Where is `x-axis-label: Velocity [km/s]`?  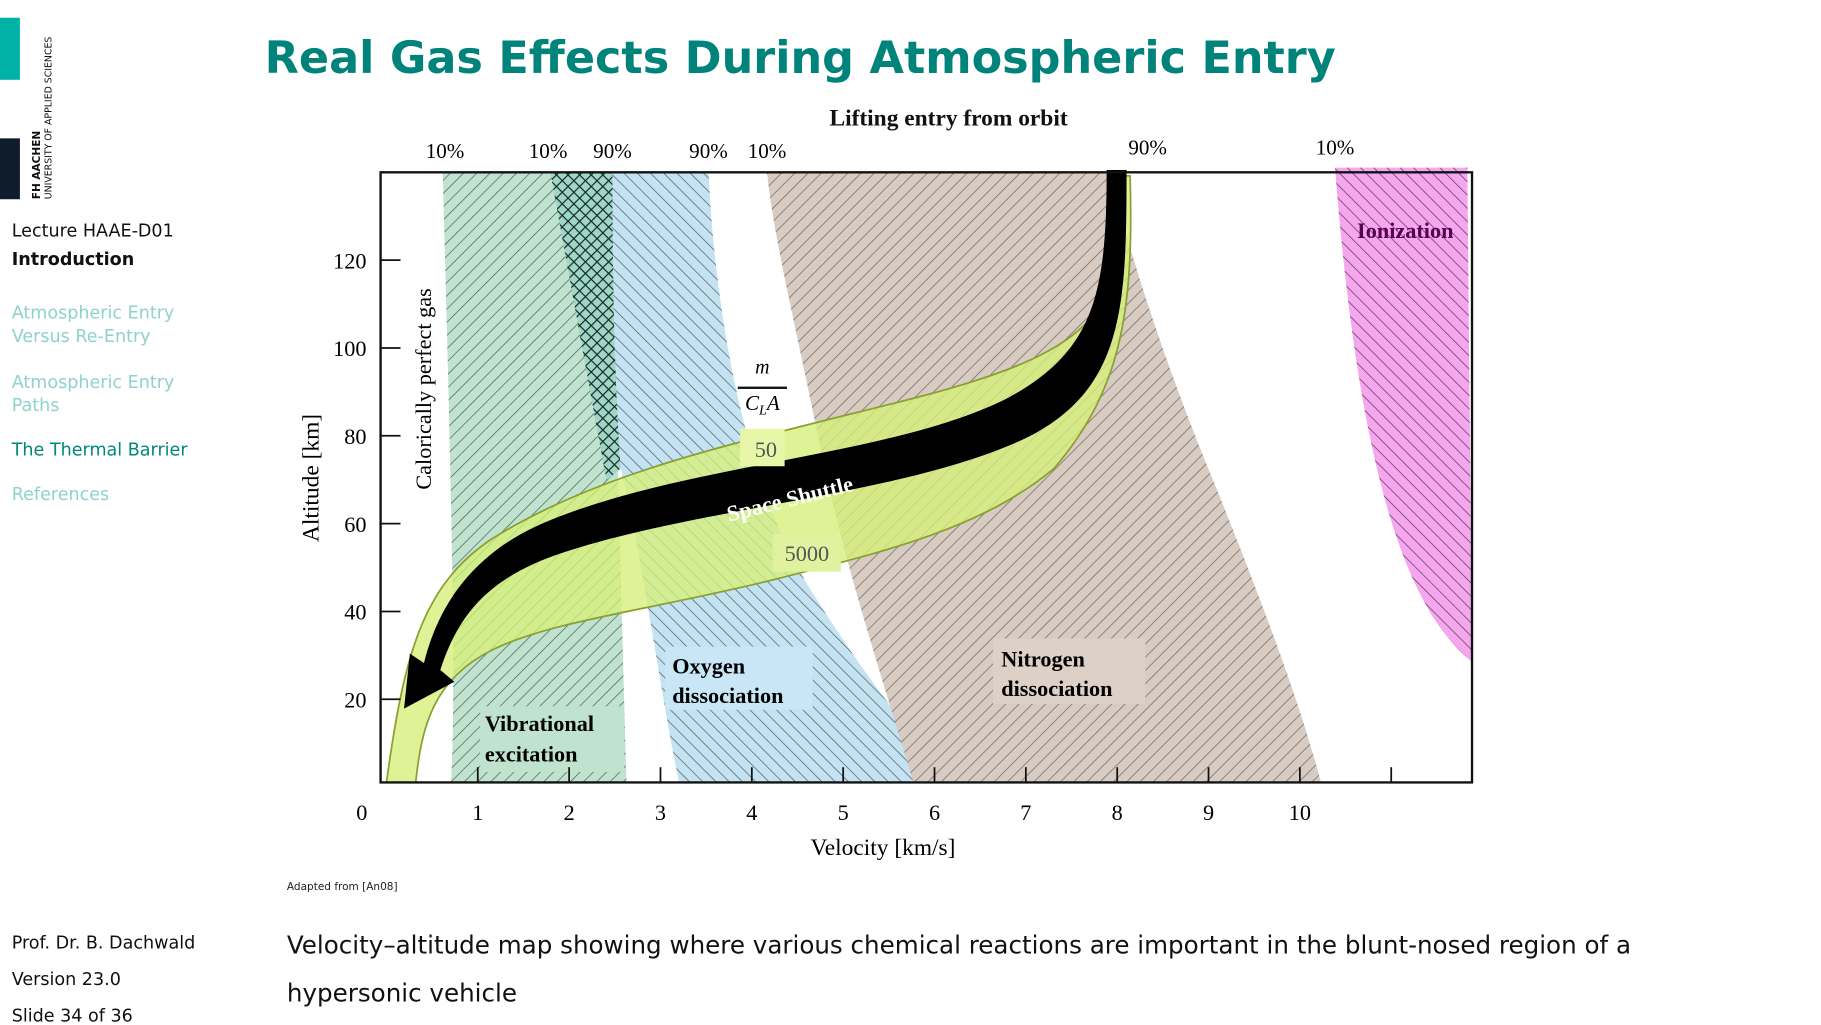 x-axis-label: Velocity [km/s] is located at coordinates (882, 848).